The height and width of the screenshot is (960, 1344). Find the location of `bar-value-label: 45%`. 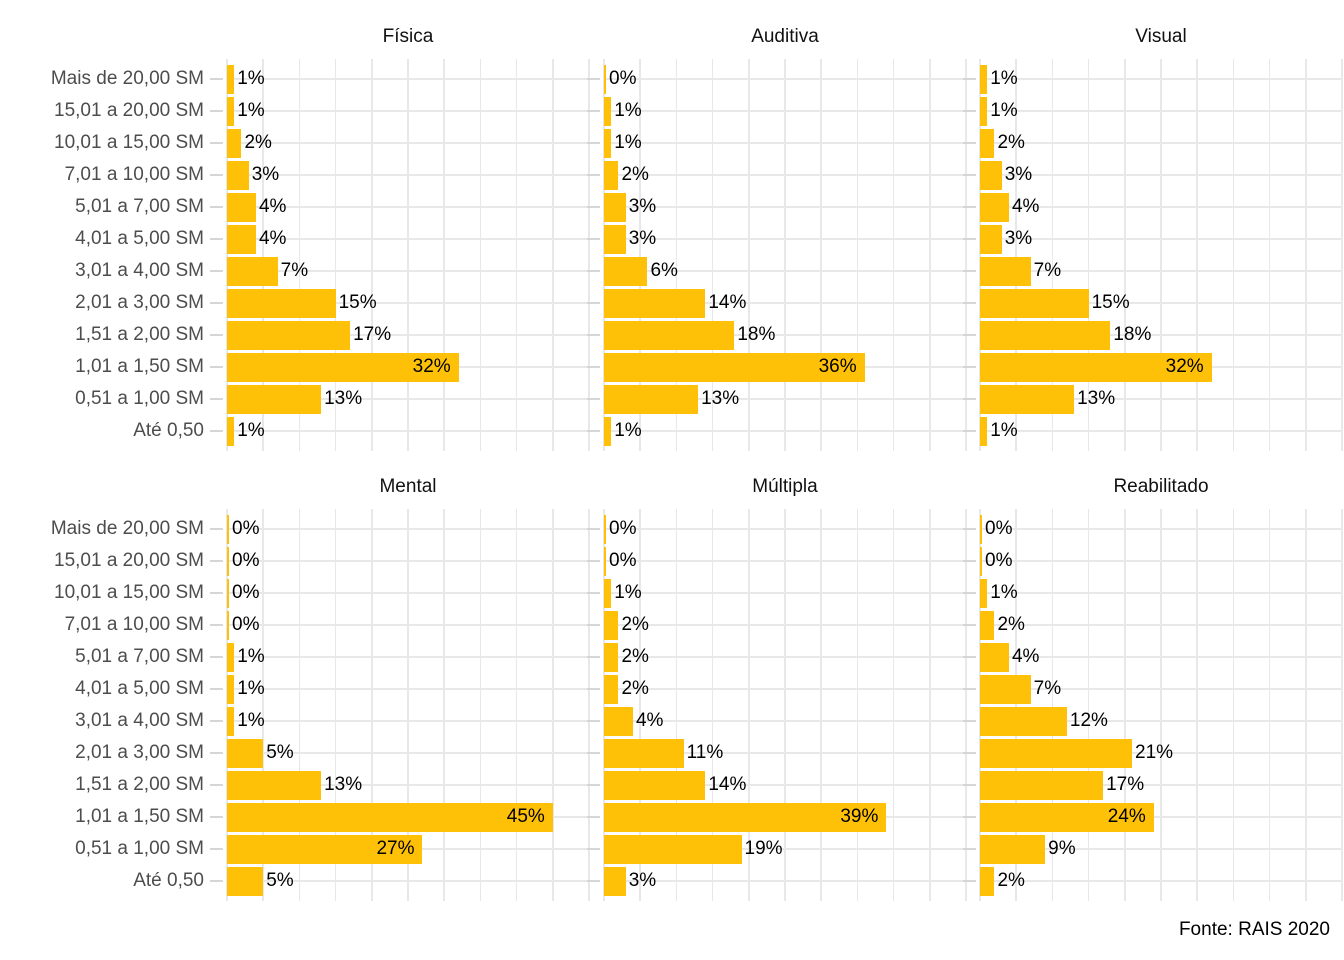

bar-value-label: 45% is located at coordinates (525, 816).